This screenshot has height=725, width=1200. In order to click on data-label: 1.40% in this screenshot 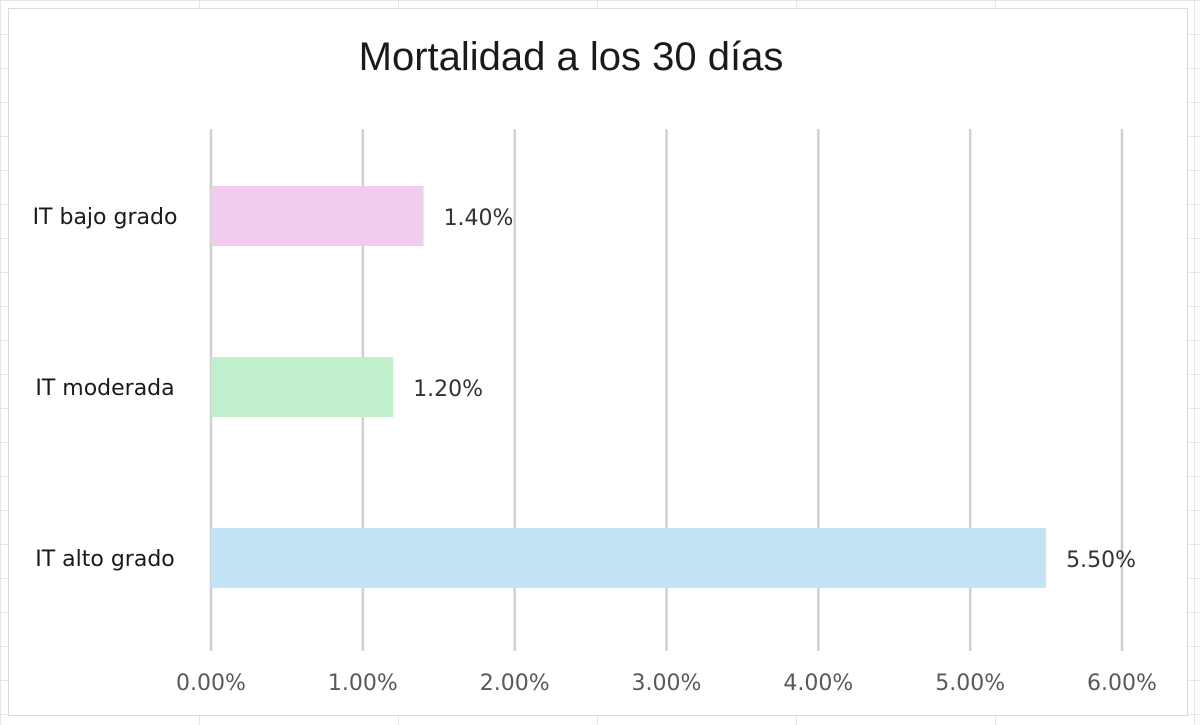, I will do `click(479, 218)`.